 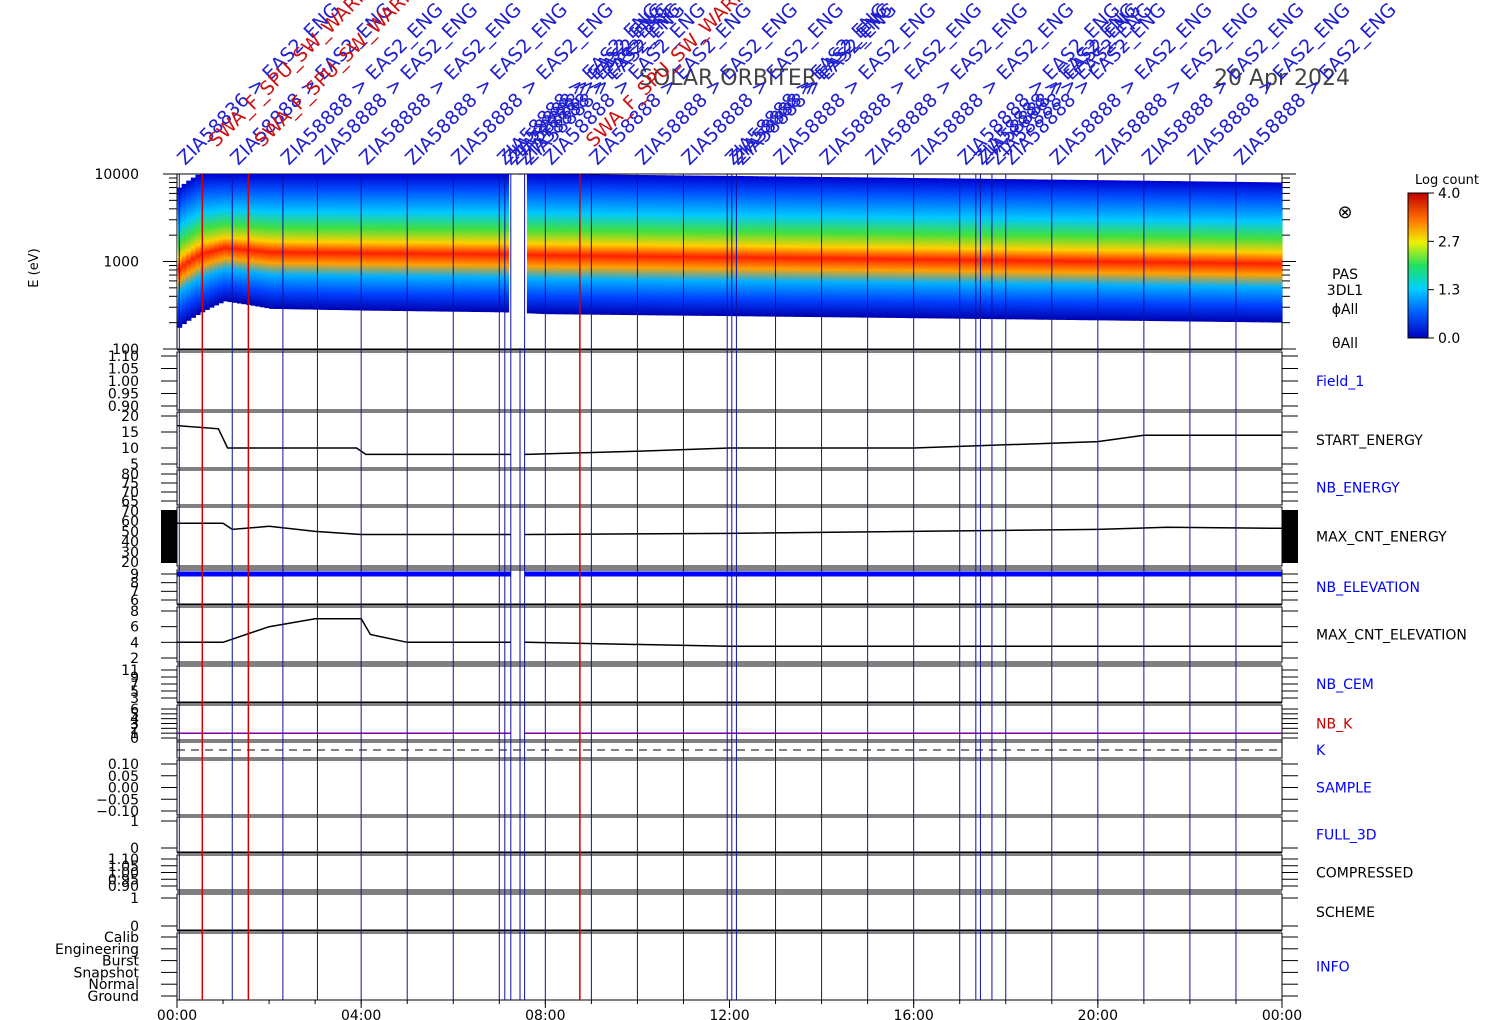 What do you see at coordinates (107, 973) in the screenshot?
I see `panel-tick-label: Snapshot` at bounding box center [107, 973].